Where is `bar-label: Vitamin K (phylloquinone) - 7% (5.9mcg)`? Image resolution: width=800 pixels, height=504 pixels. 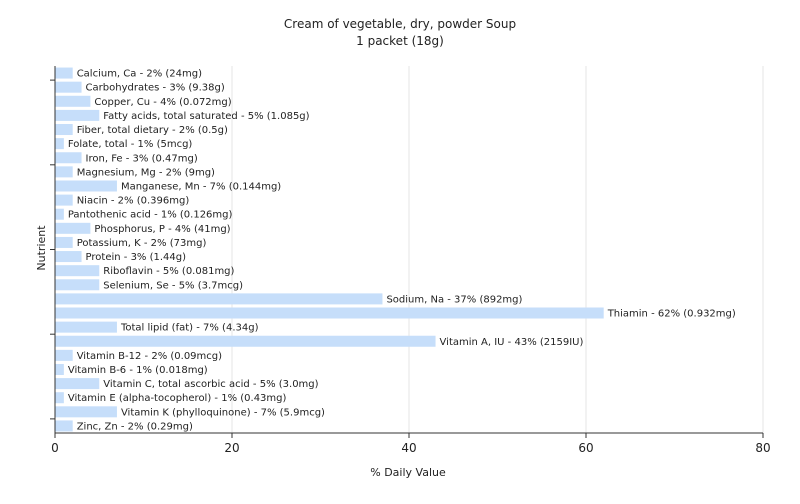 bar-label: Vitamin K (phylloquinone) - 7% (5.9mcg) is located at coordinates (223, 412).